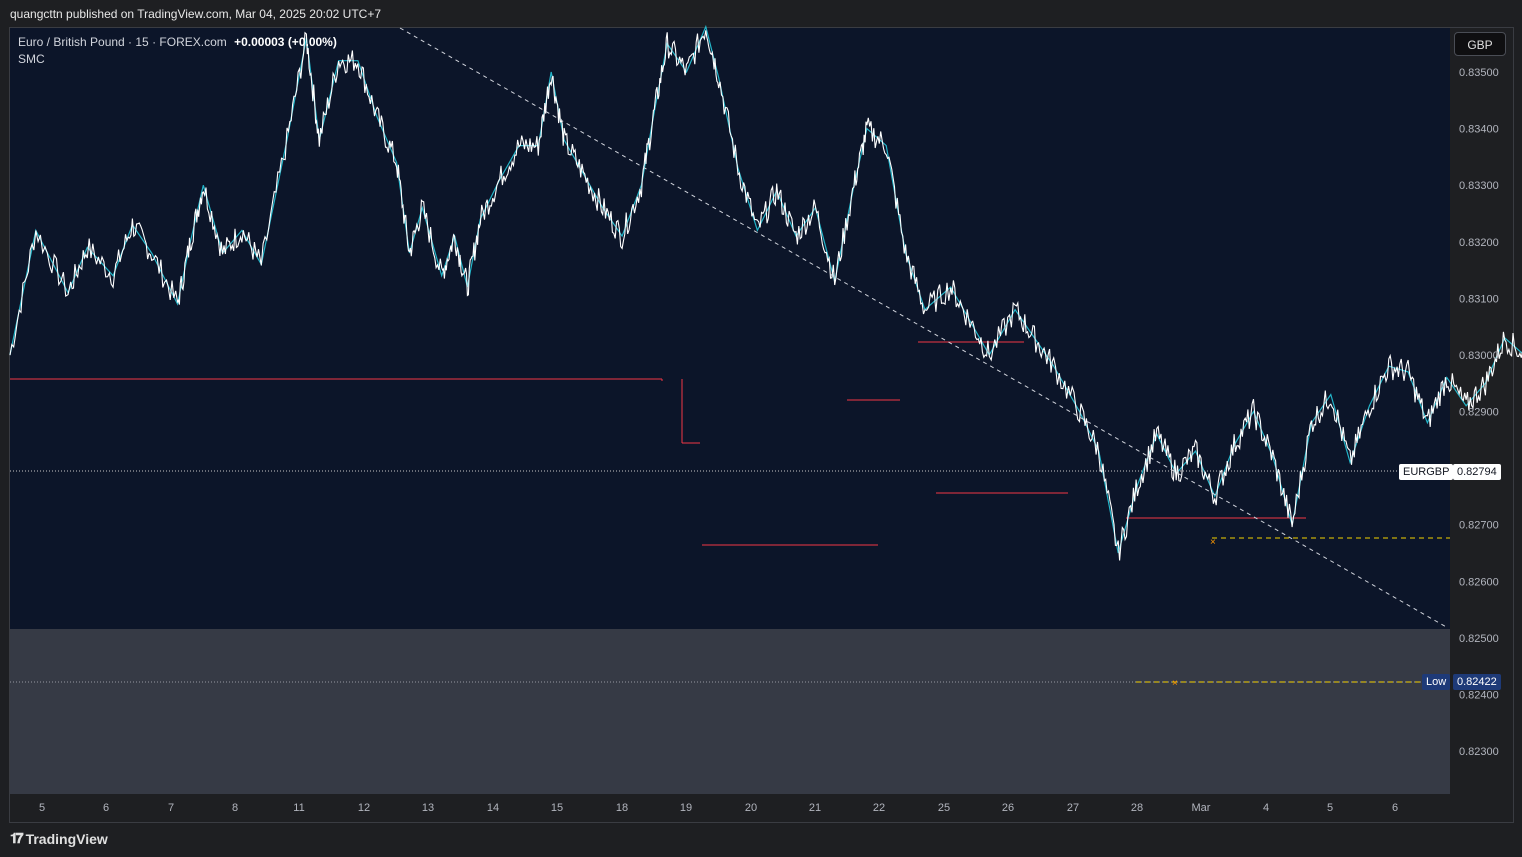  Describe the element at coordinates (1480, 44) in the screenshot. I see `currency-button: GBP` at that location.